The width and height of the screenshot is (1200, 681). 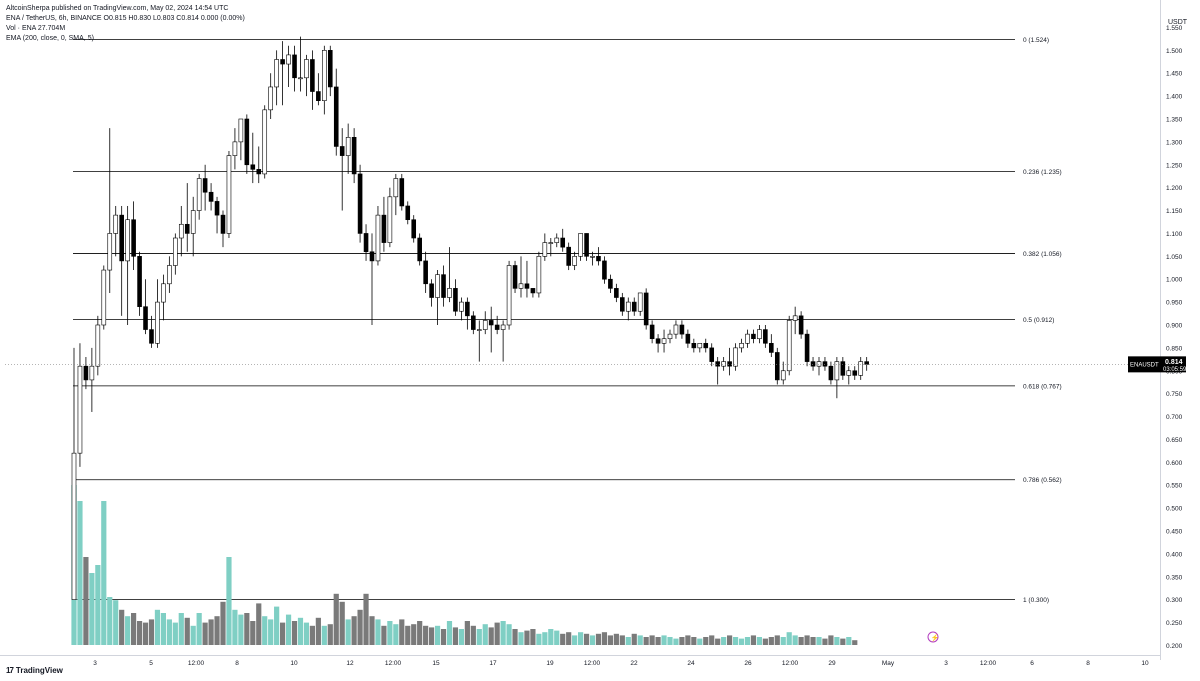 I want to click on x-tick-label: 6, so click(x=1032, y=663).